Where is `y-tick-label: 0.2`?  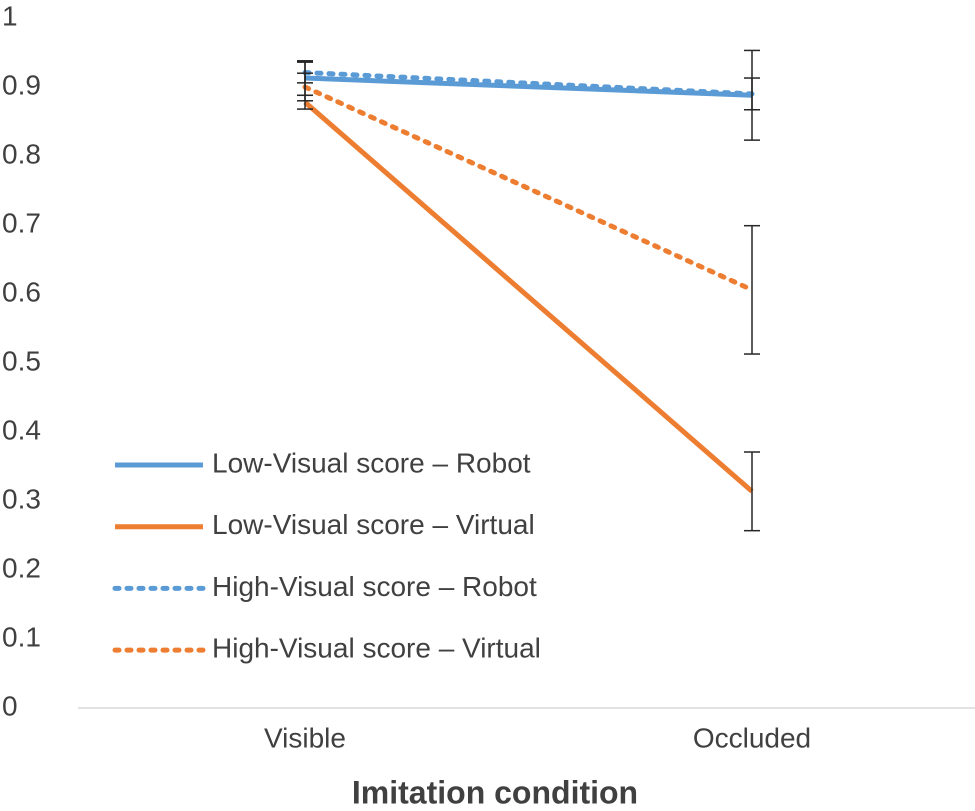
y-tick-label: 0.2 is located at coordinates (21, 567).